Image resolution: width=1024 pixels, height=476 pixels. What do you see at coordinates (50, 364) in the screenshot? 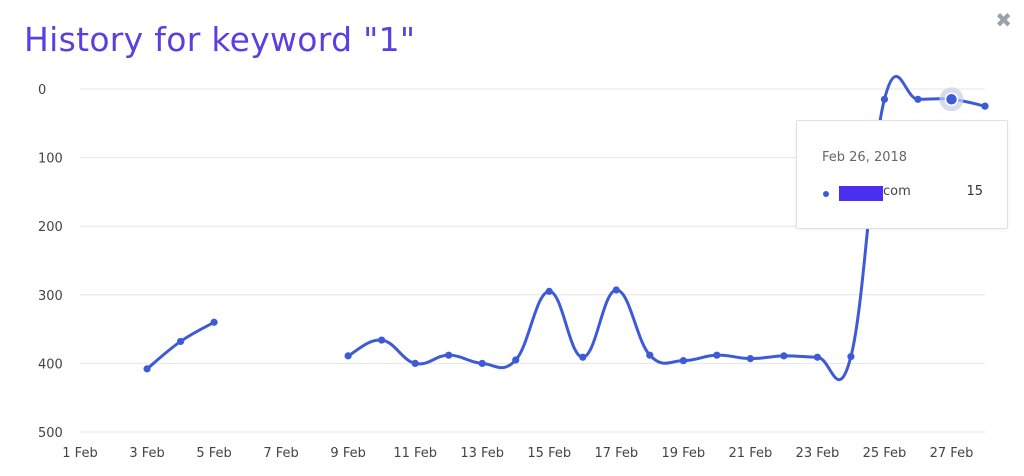
I see `y-tick-label: 400` at bounding box center [50, 364].